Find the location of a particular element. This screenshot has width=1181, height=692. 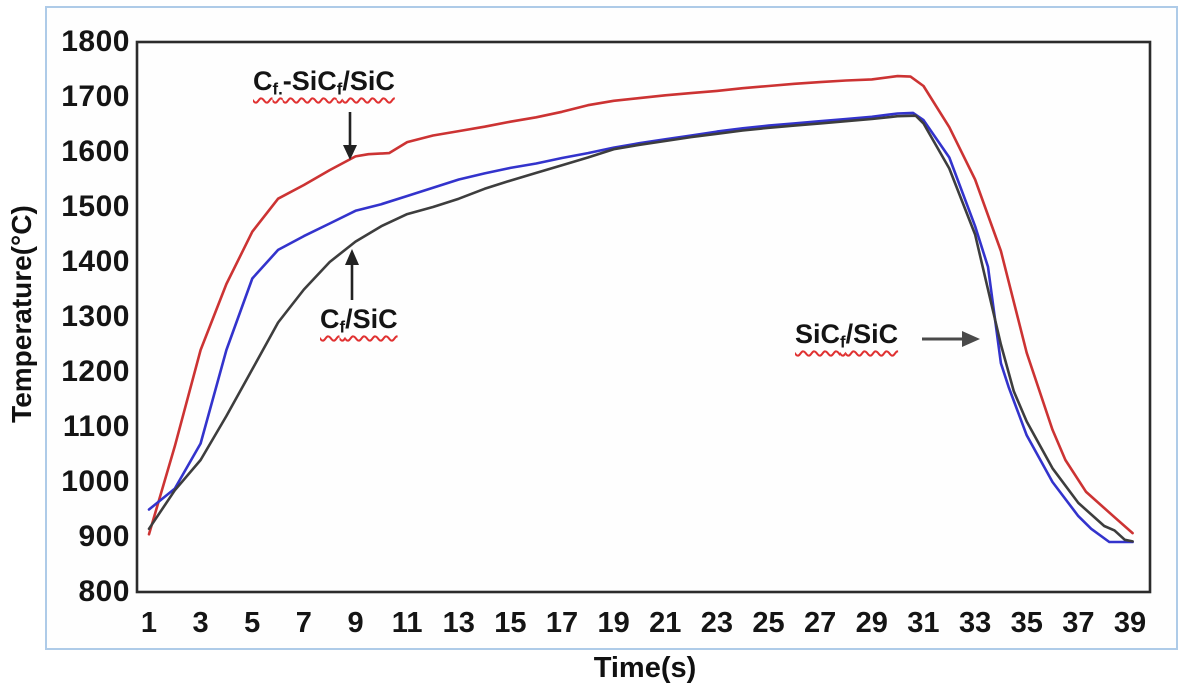

x-tick-label: 27 is located at coordinates (820, 623).